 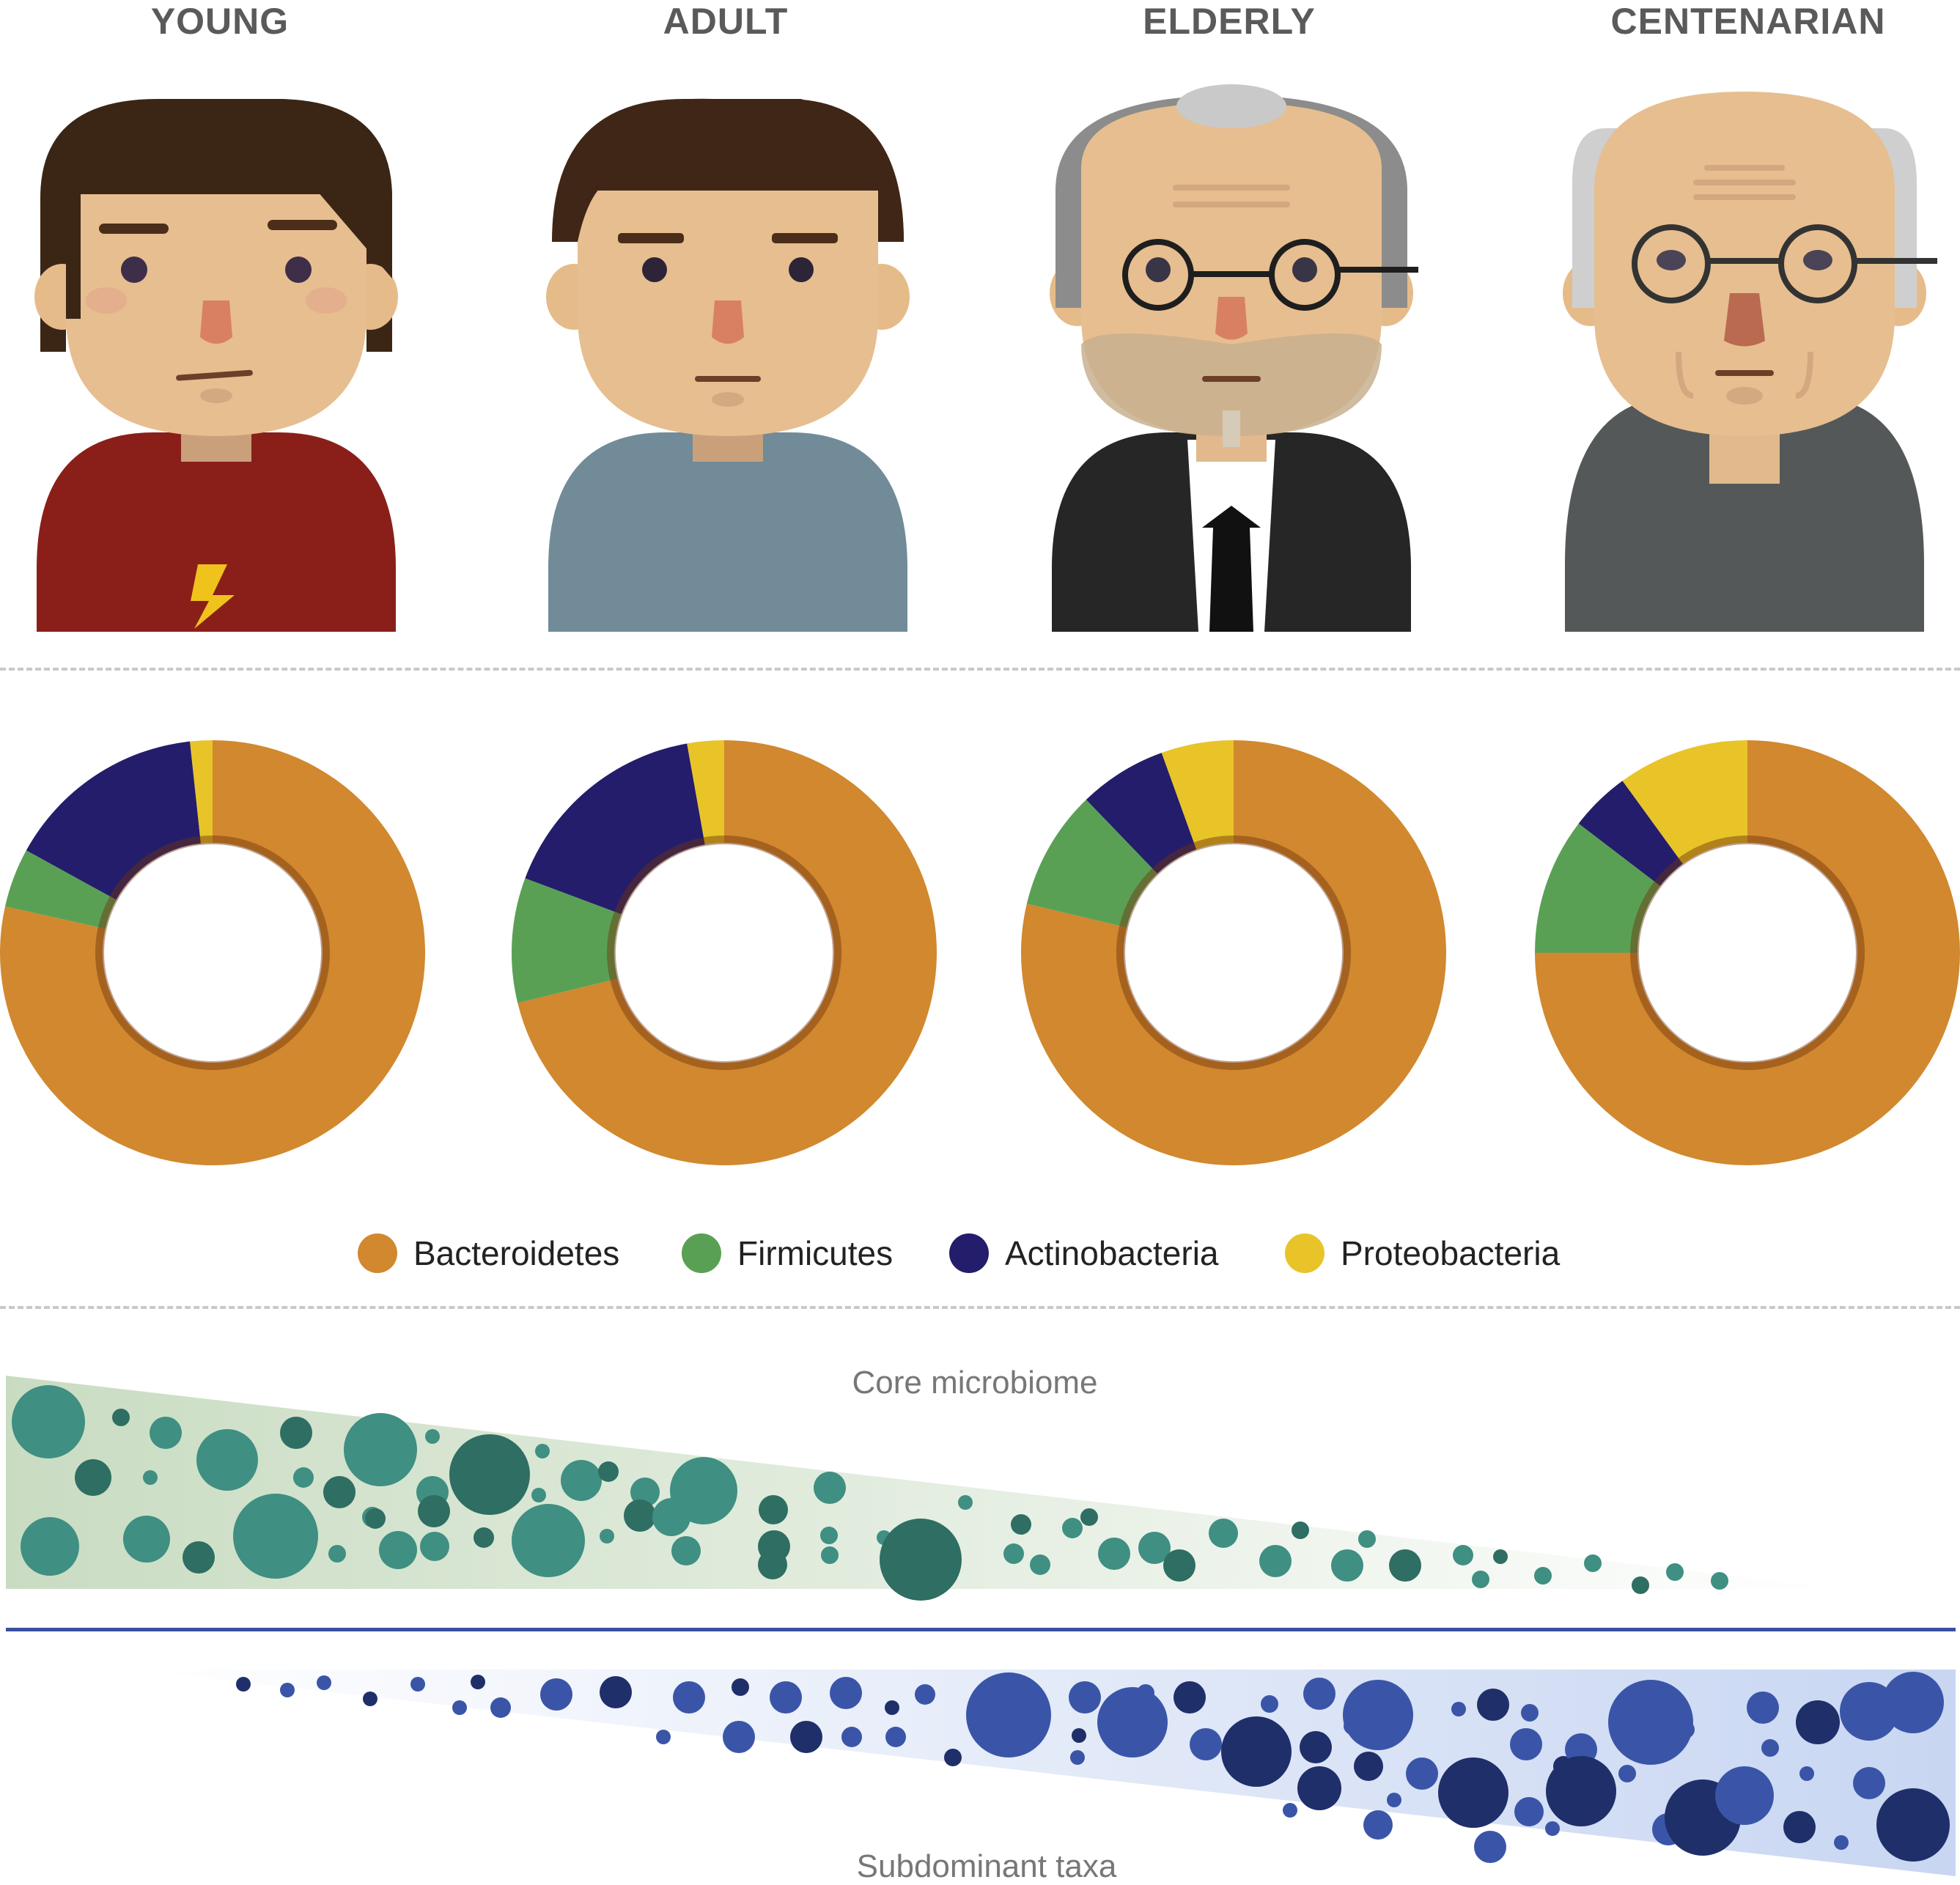 What do you see at coordinates (987, 1866) in the screenshot?
I see `subdominant-taxa-label: Subdominant taxa` at bounding box center [987, 1866].